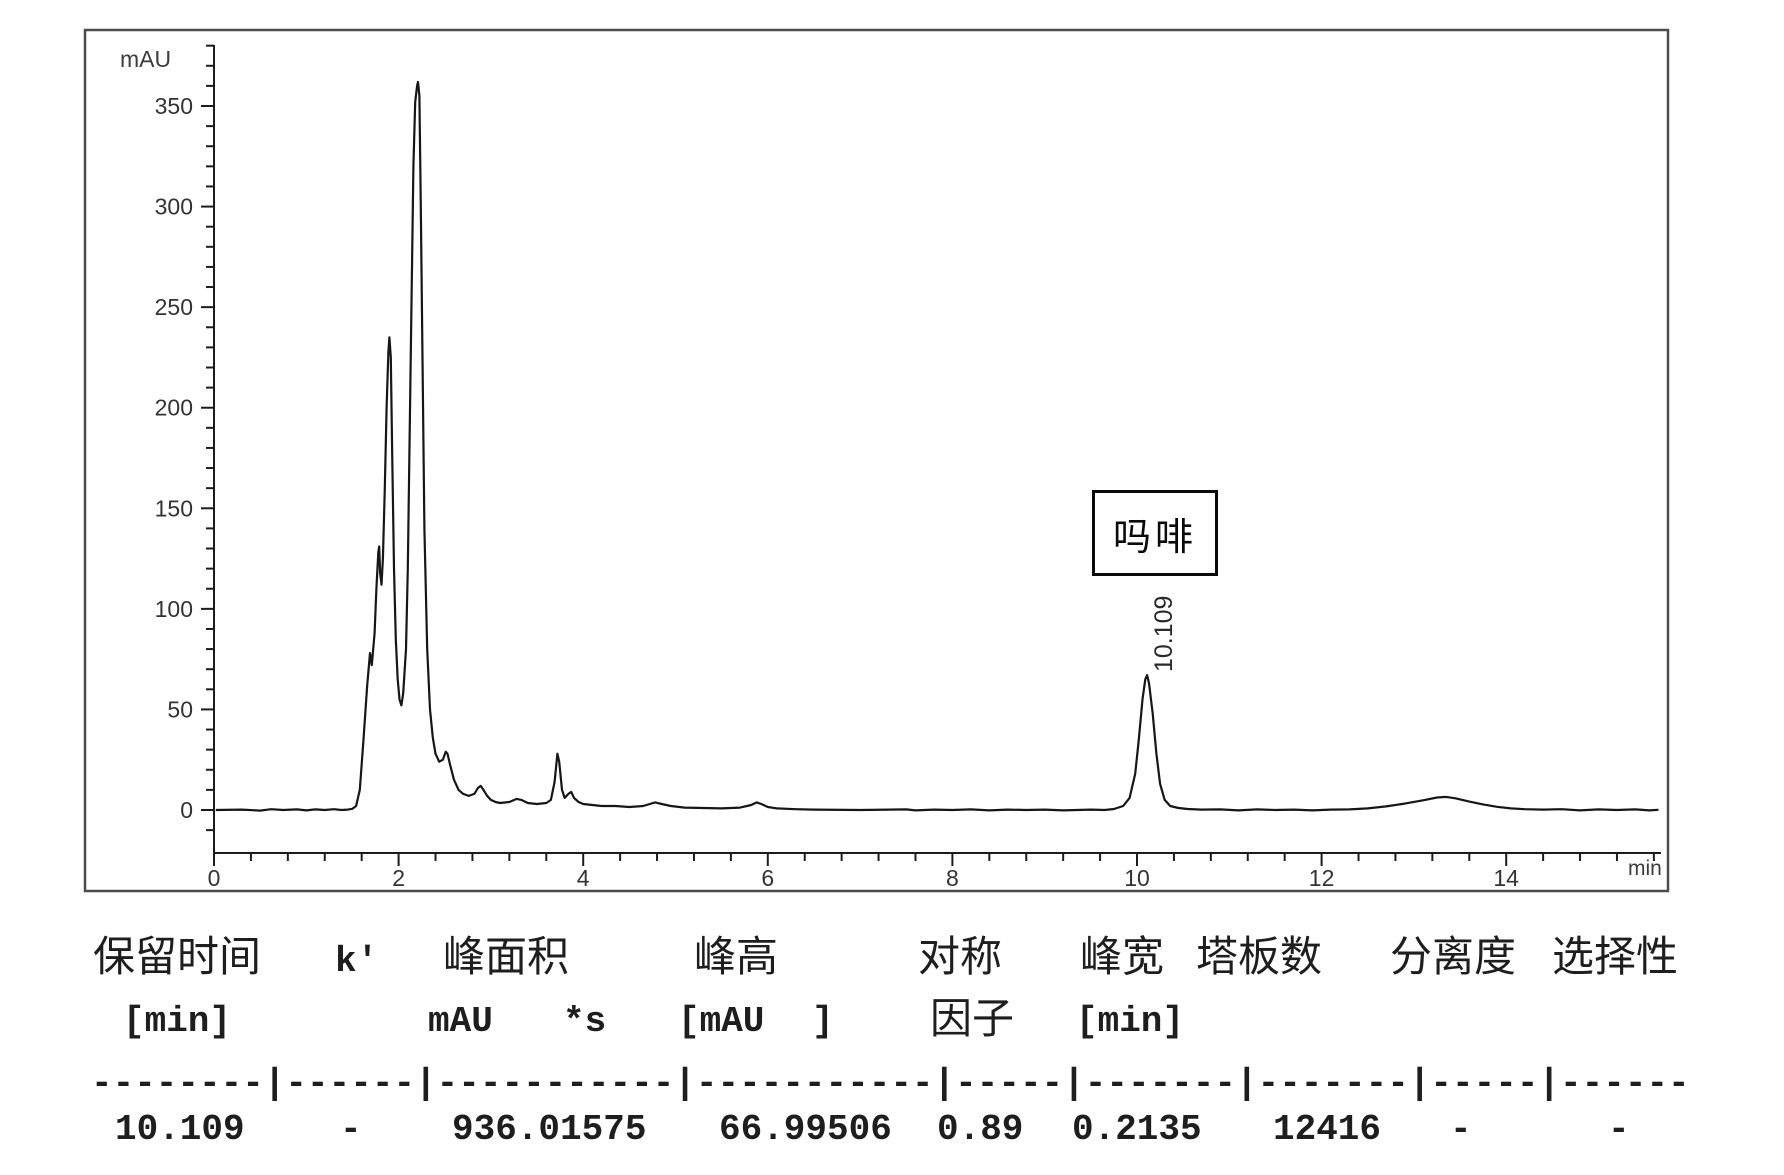 Image resolution: width=1784 pixels, height=1175 pixels. What do you see at coordinates (1615, 956) in the screenshot?
I see `header-row-1-cell: 选择性` at bounding box center [1615, 956].